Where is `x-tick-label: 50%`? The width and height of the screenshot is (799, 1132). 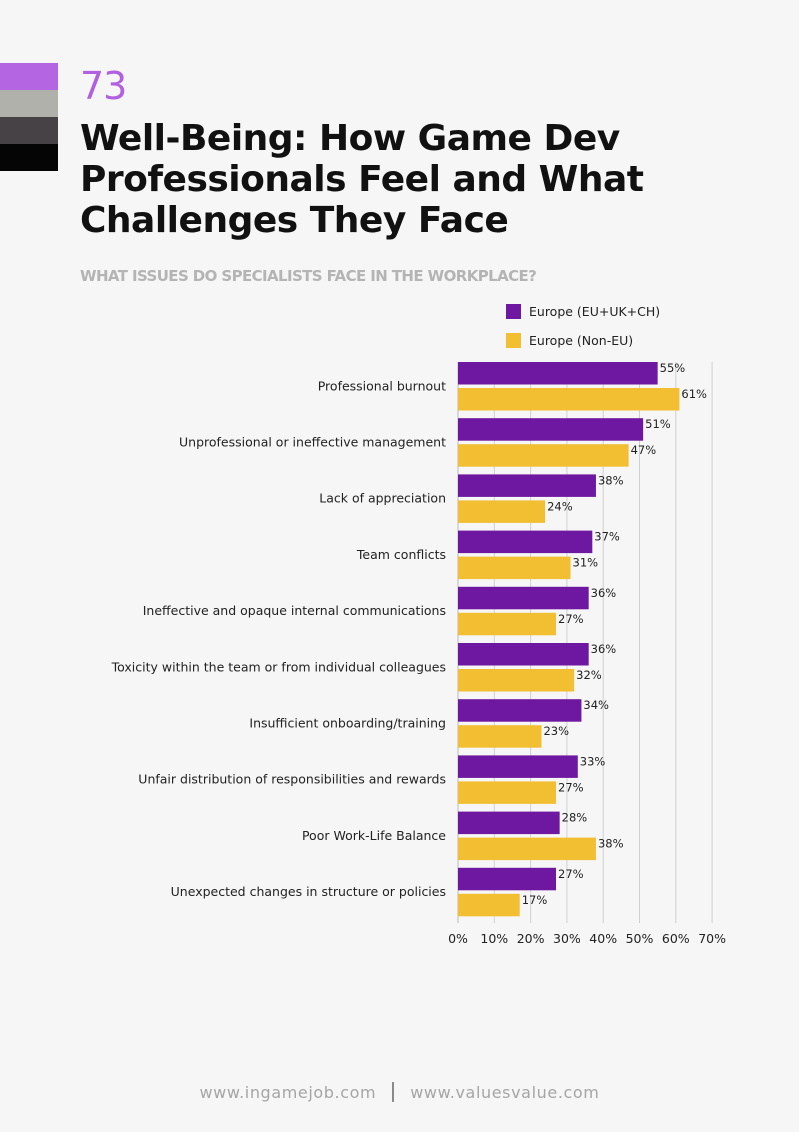
x-tick-label: 50% is located at coordinates (640, 938).